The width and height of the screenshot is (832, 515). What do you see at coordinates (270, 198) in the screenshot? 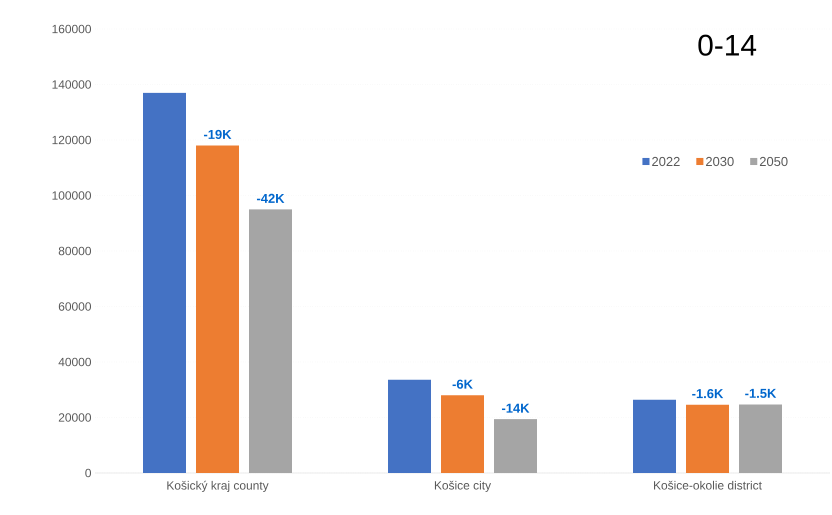
I see `annotation: -42K` at bounding box center [270, 198].